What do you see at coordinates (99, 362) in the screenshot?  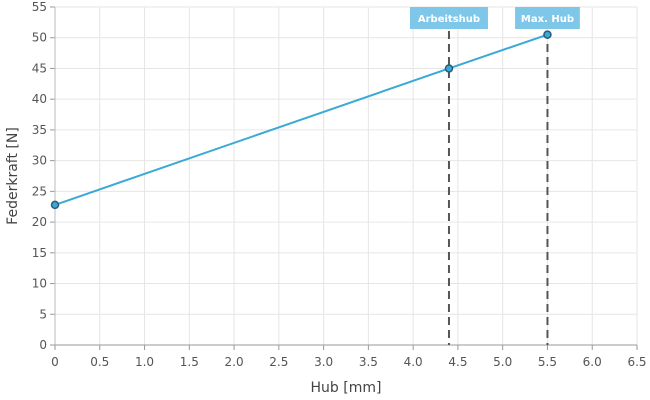 I see `x-tick-label: 0.5` at bounding box center [99, 362].